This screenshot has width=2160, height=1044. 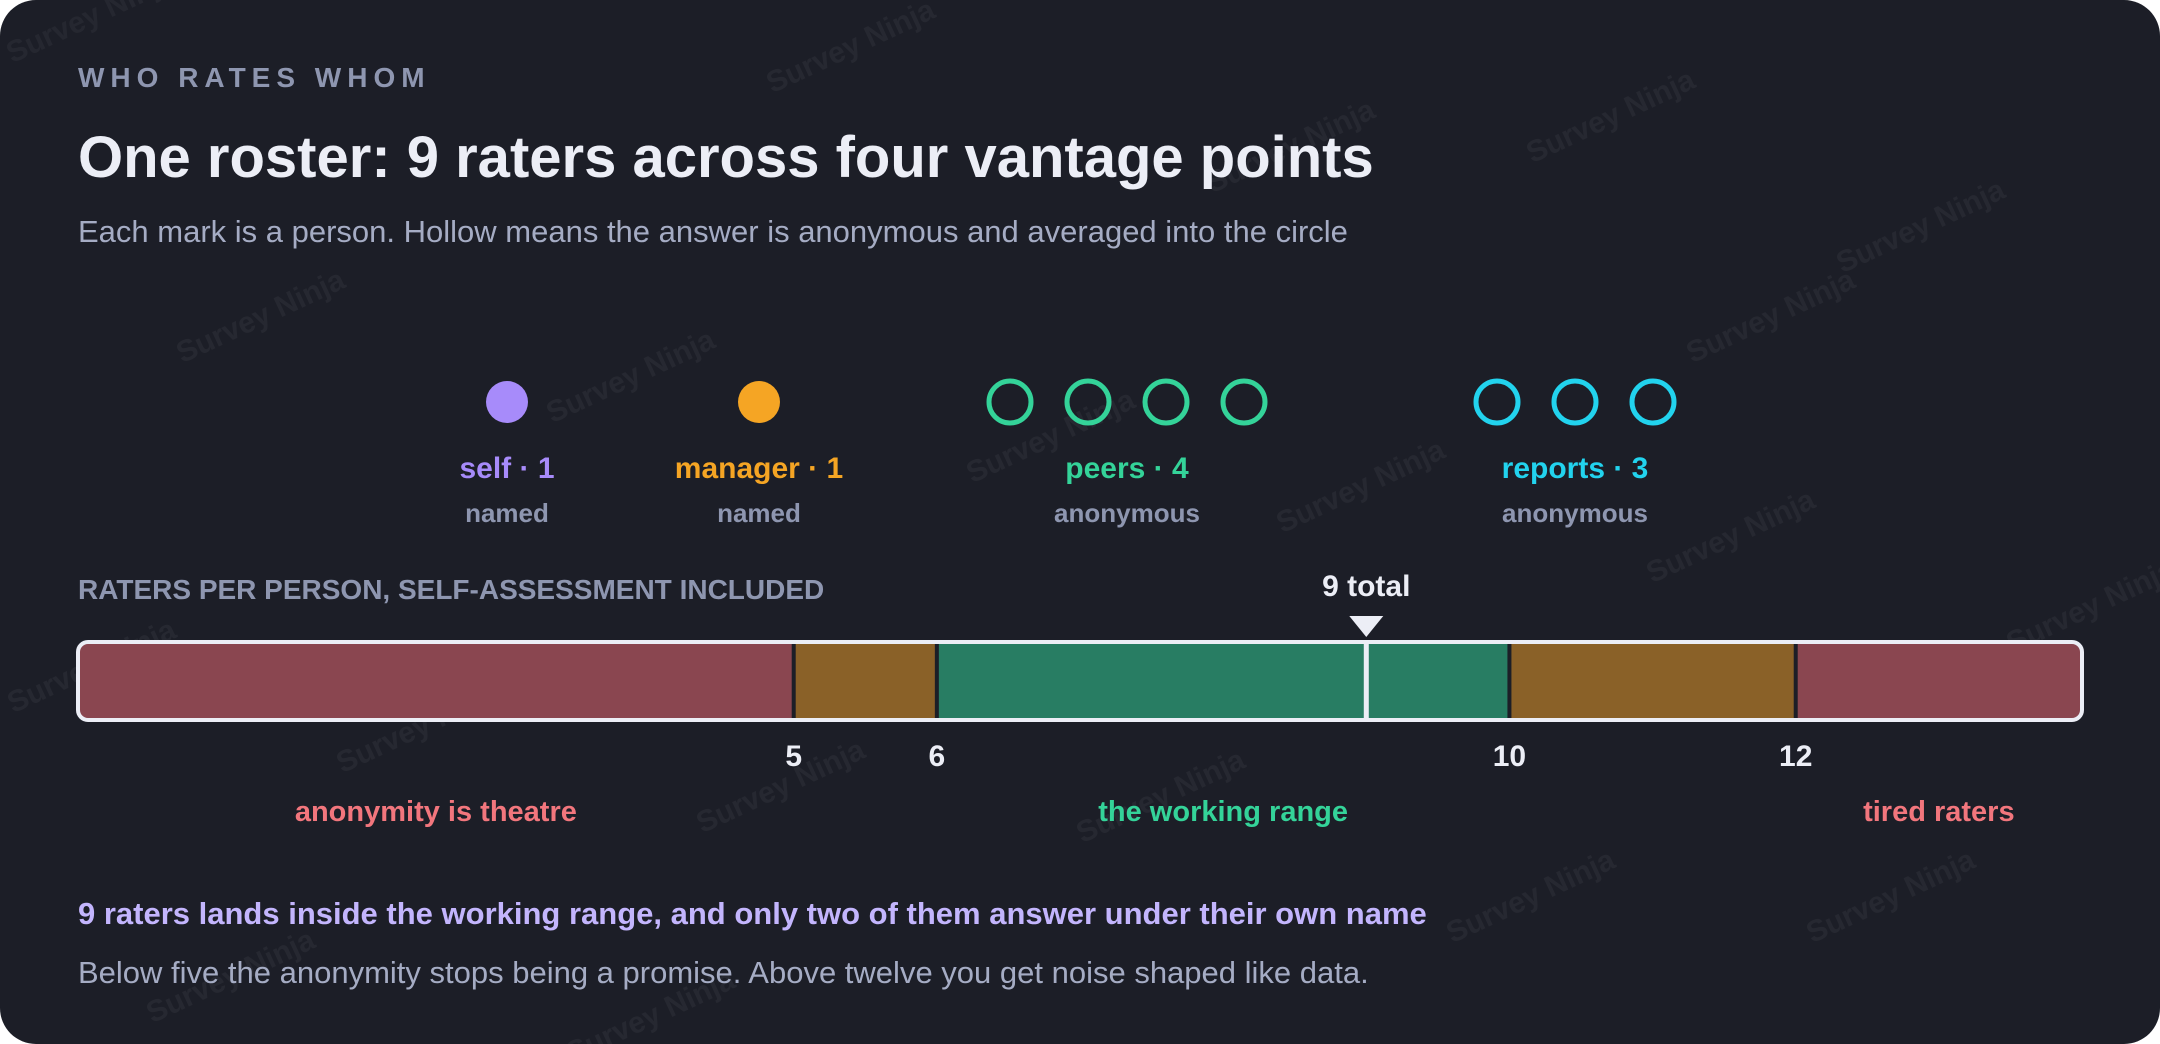 I want to click on scale-segments, so click(x=1080, y=681).